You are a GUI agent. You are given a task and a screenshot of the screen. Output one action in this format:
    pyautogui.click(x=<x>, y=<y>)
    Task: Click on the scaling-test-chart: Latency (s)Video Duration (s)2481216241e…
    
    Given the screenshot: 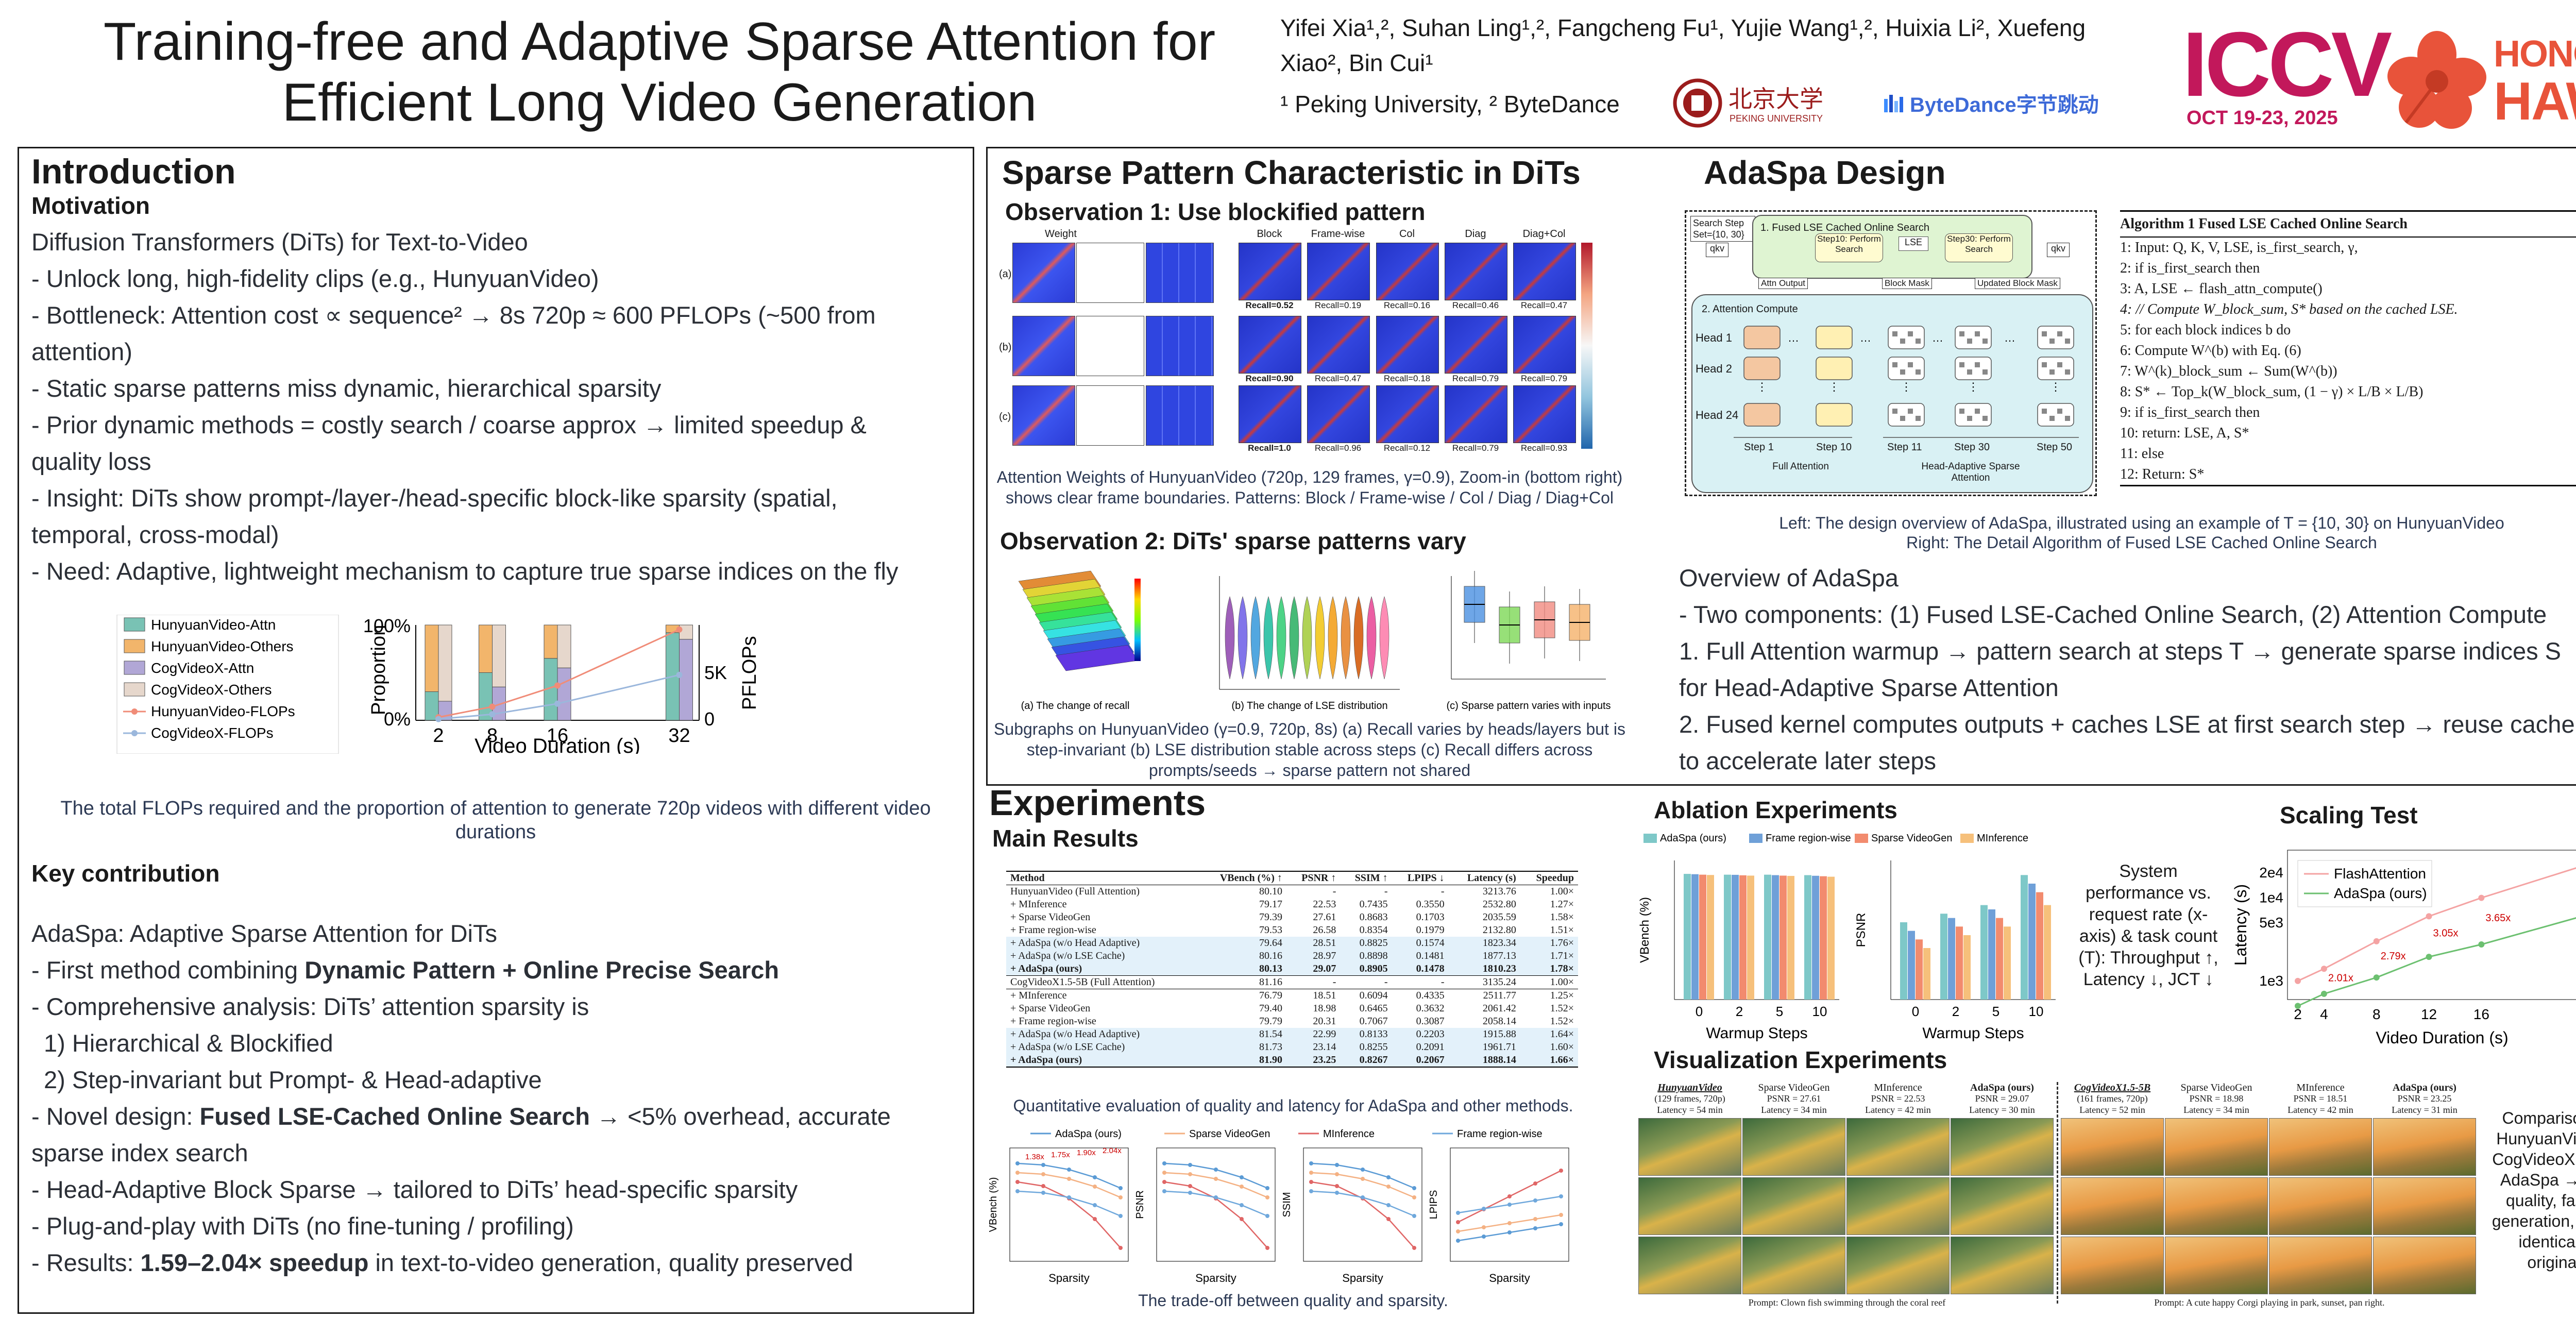 What is the action you would take?
    pyautogui.click(x=2403, y=948)
    